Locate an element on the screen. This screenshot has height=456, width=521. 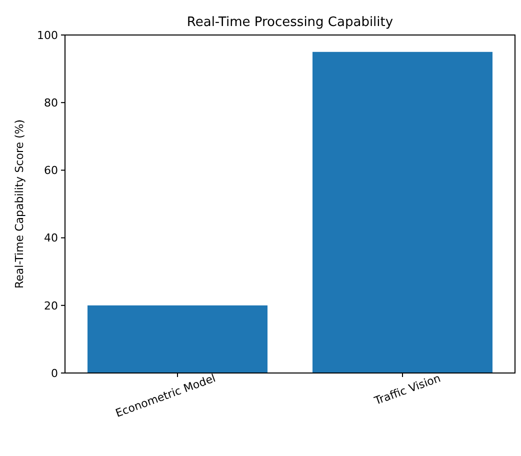
y-tick-label: 20 is located at coordinates (51, 305).